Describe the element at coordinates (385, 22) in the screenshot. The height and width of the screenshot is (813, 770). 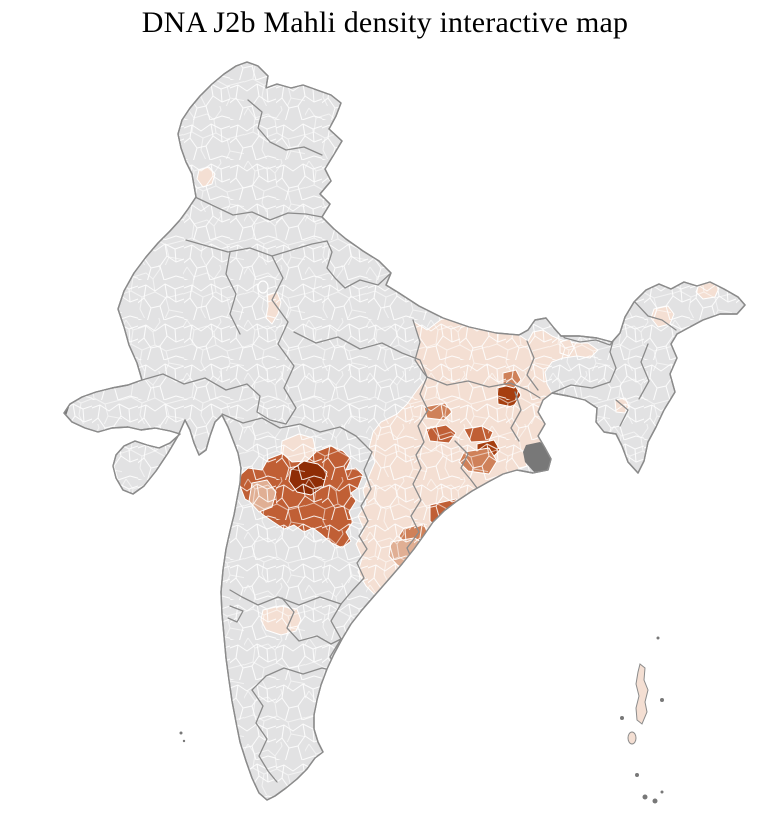
I see `map-title: DNA J2b Mahli density interactive map` at that location.